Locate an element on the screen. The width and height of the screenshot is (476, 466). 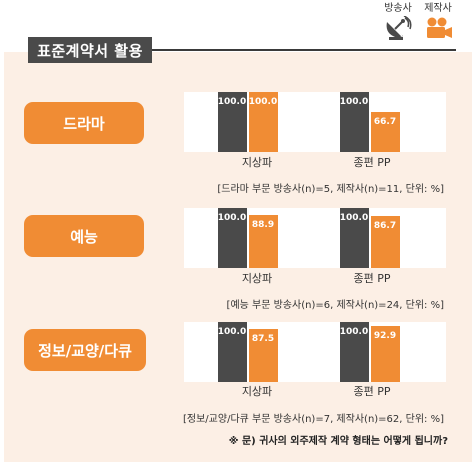
legend-producer: 제작사 is located at coordinates (438, 21).